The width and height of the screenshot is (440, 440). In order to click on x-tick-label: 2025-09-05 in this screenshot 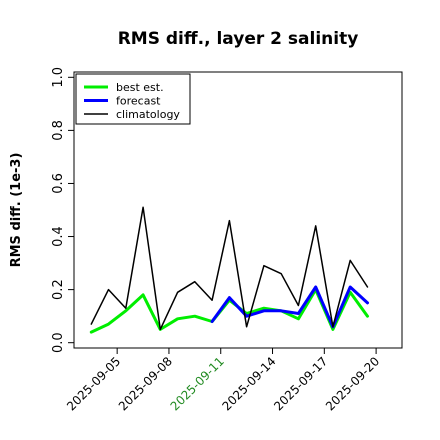, I will do `click(93, 383)`.